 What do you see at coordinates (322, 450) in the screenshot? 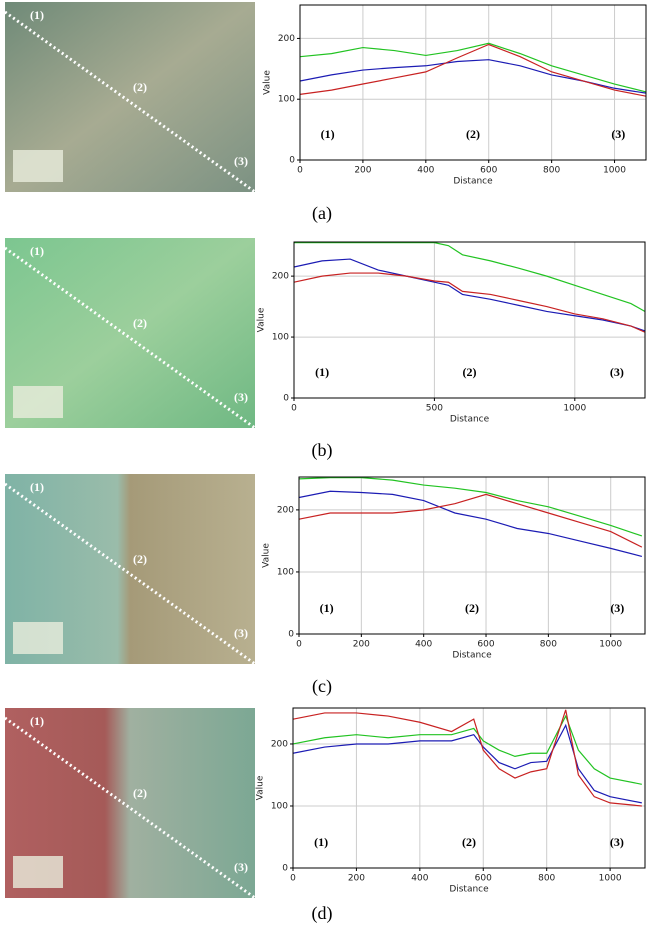
I see `caption: (b)` at bounding box center [322, 450].